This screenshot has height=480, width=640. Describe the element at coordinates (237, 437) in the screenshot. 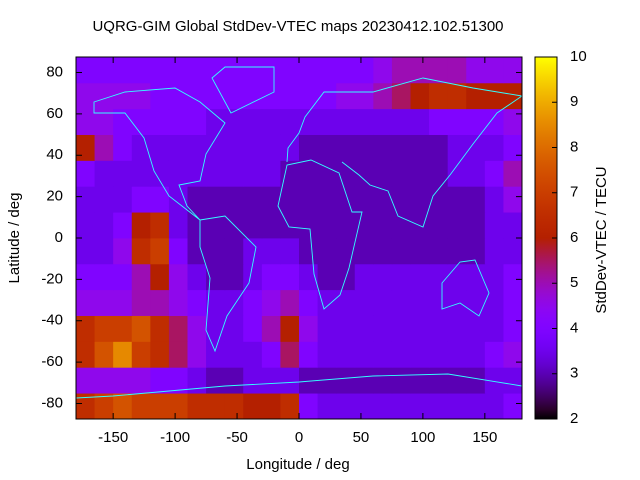

I see `x-tick-label: -50` at that location.